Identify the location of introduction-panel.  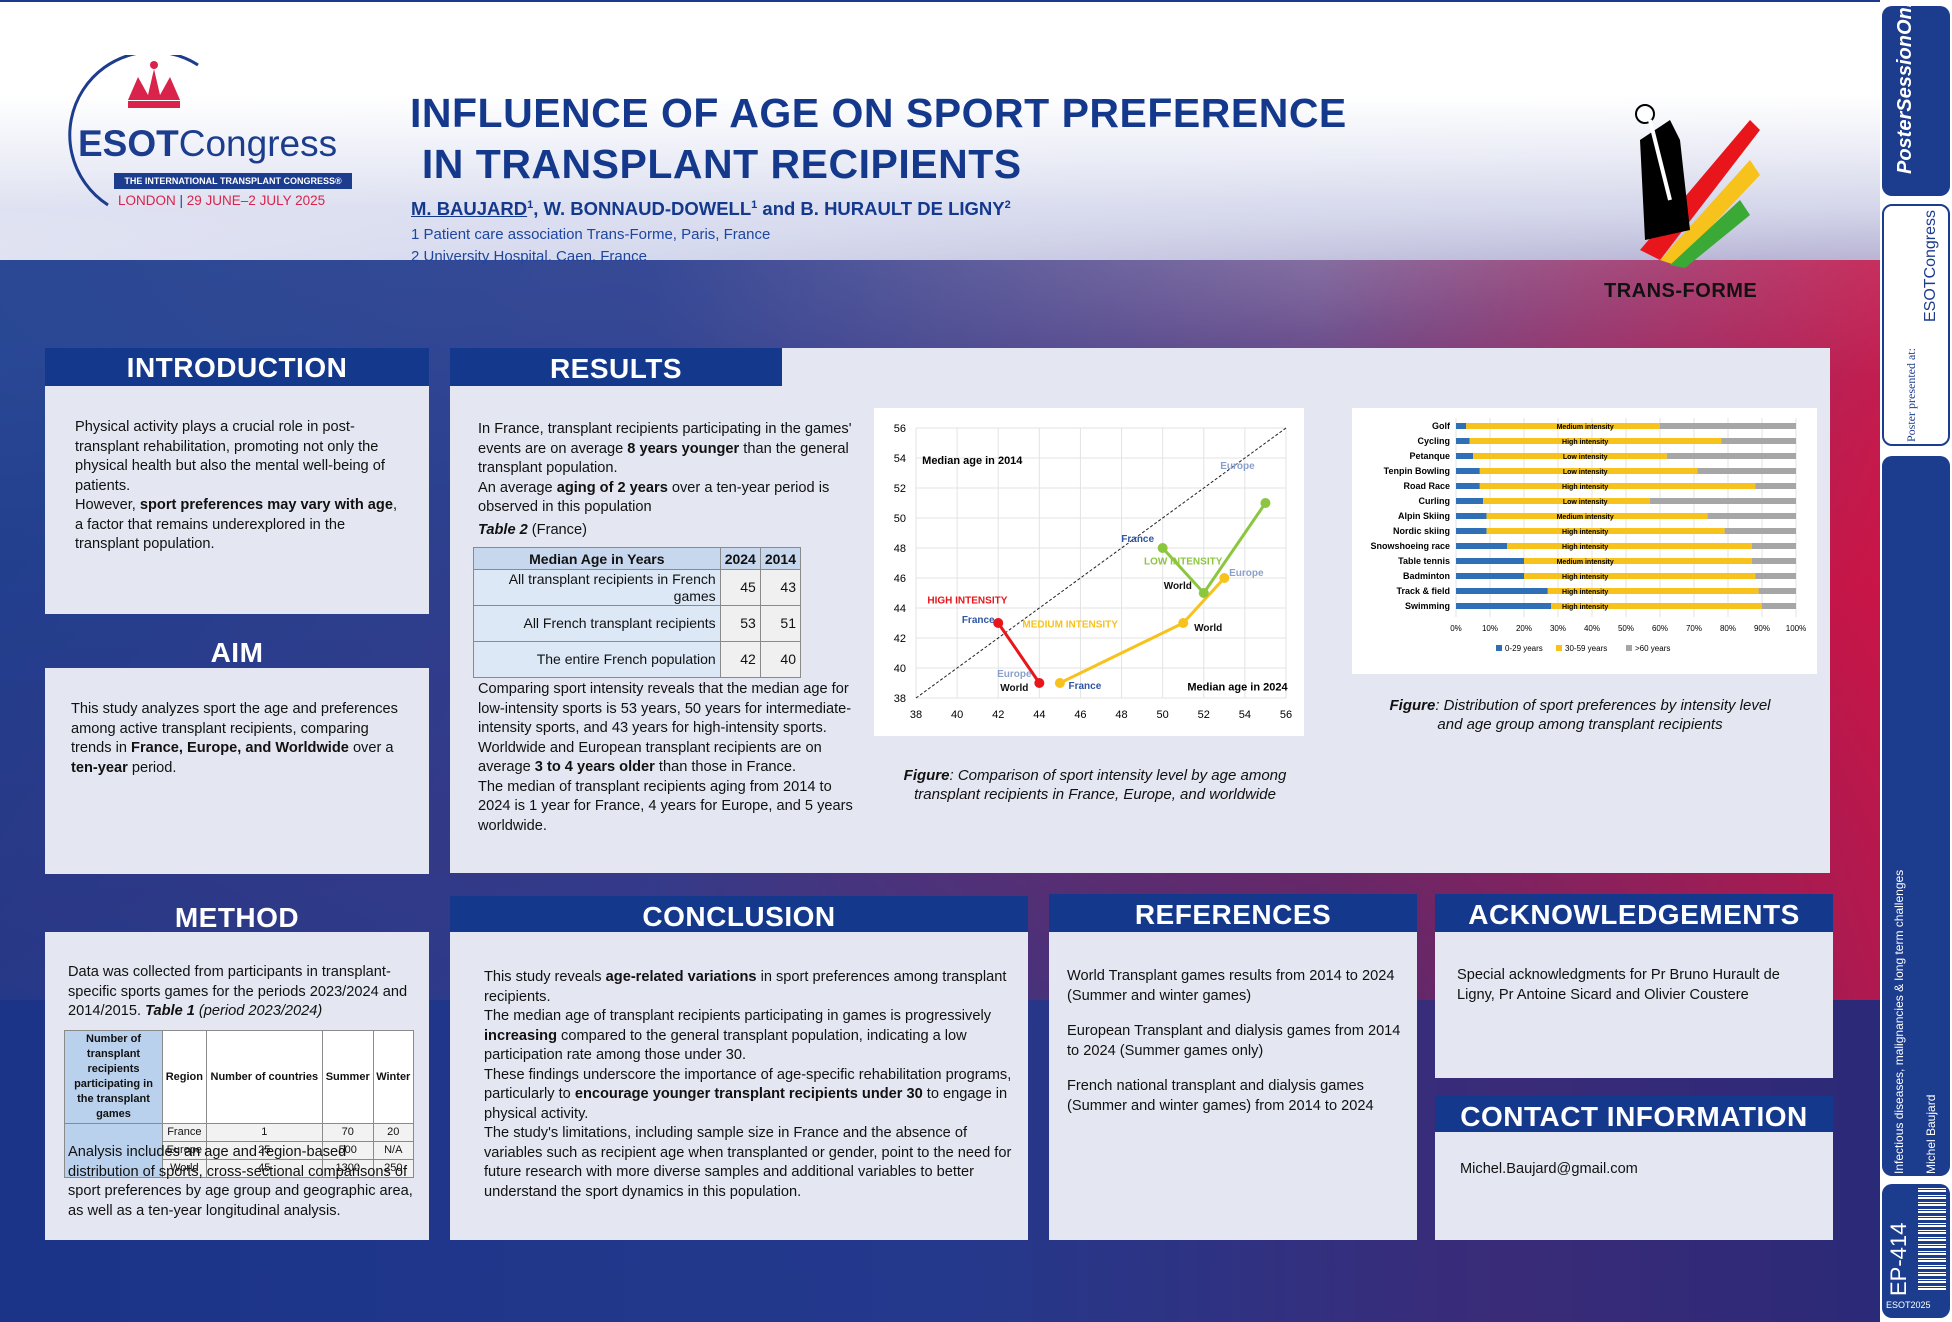
(237, 481).